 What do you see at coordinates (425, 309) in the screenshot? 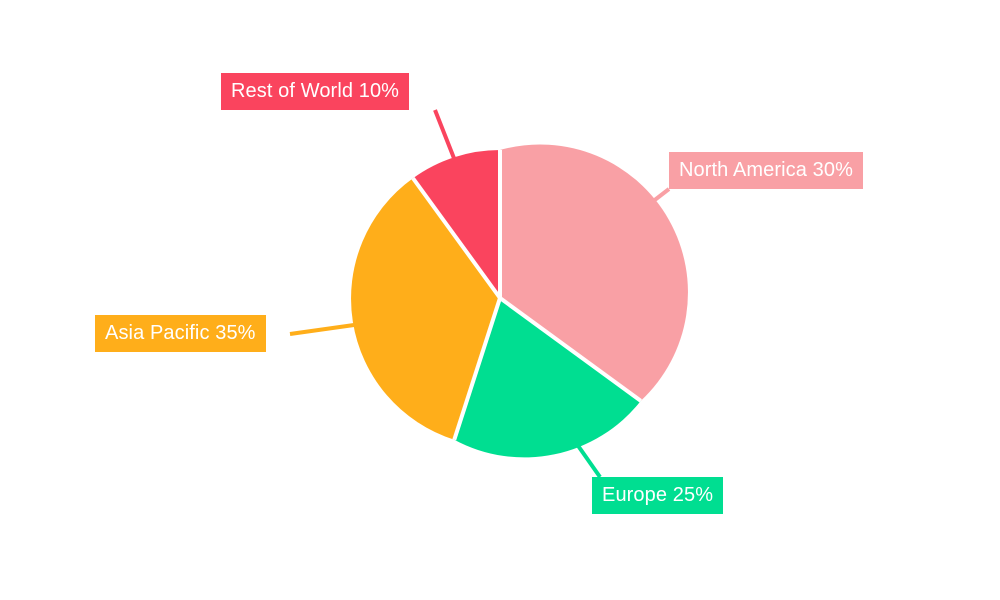
I see `pie-slice-asia-pacific` at bounding box center [425, 309].